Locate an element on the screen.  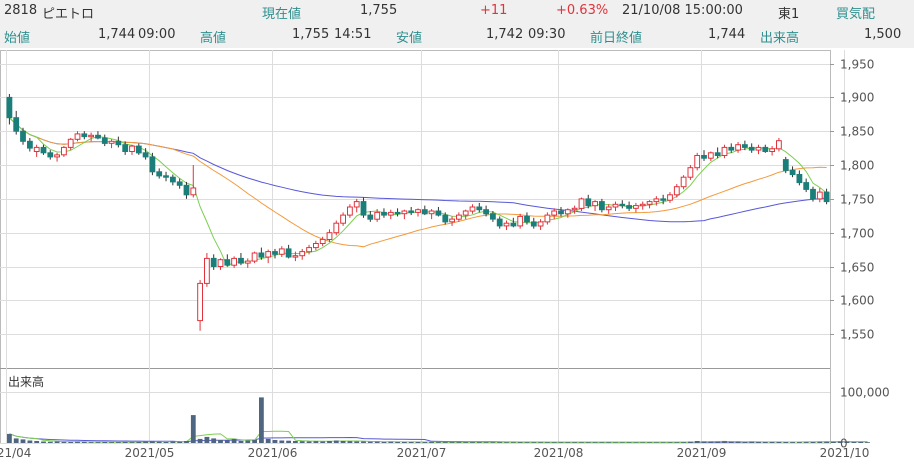
prev-close-value: 1,744 is located at coordinates (727, 34).